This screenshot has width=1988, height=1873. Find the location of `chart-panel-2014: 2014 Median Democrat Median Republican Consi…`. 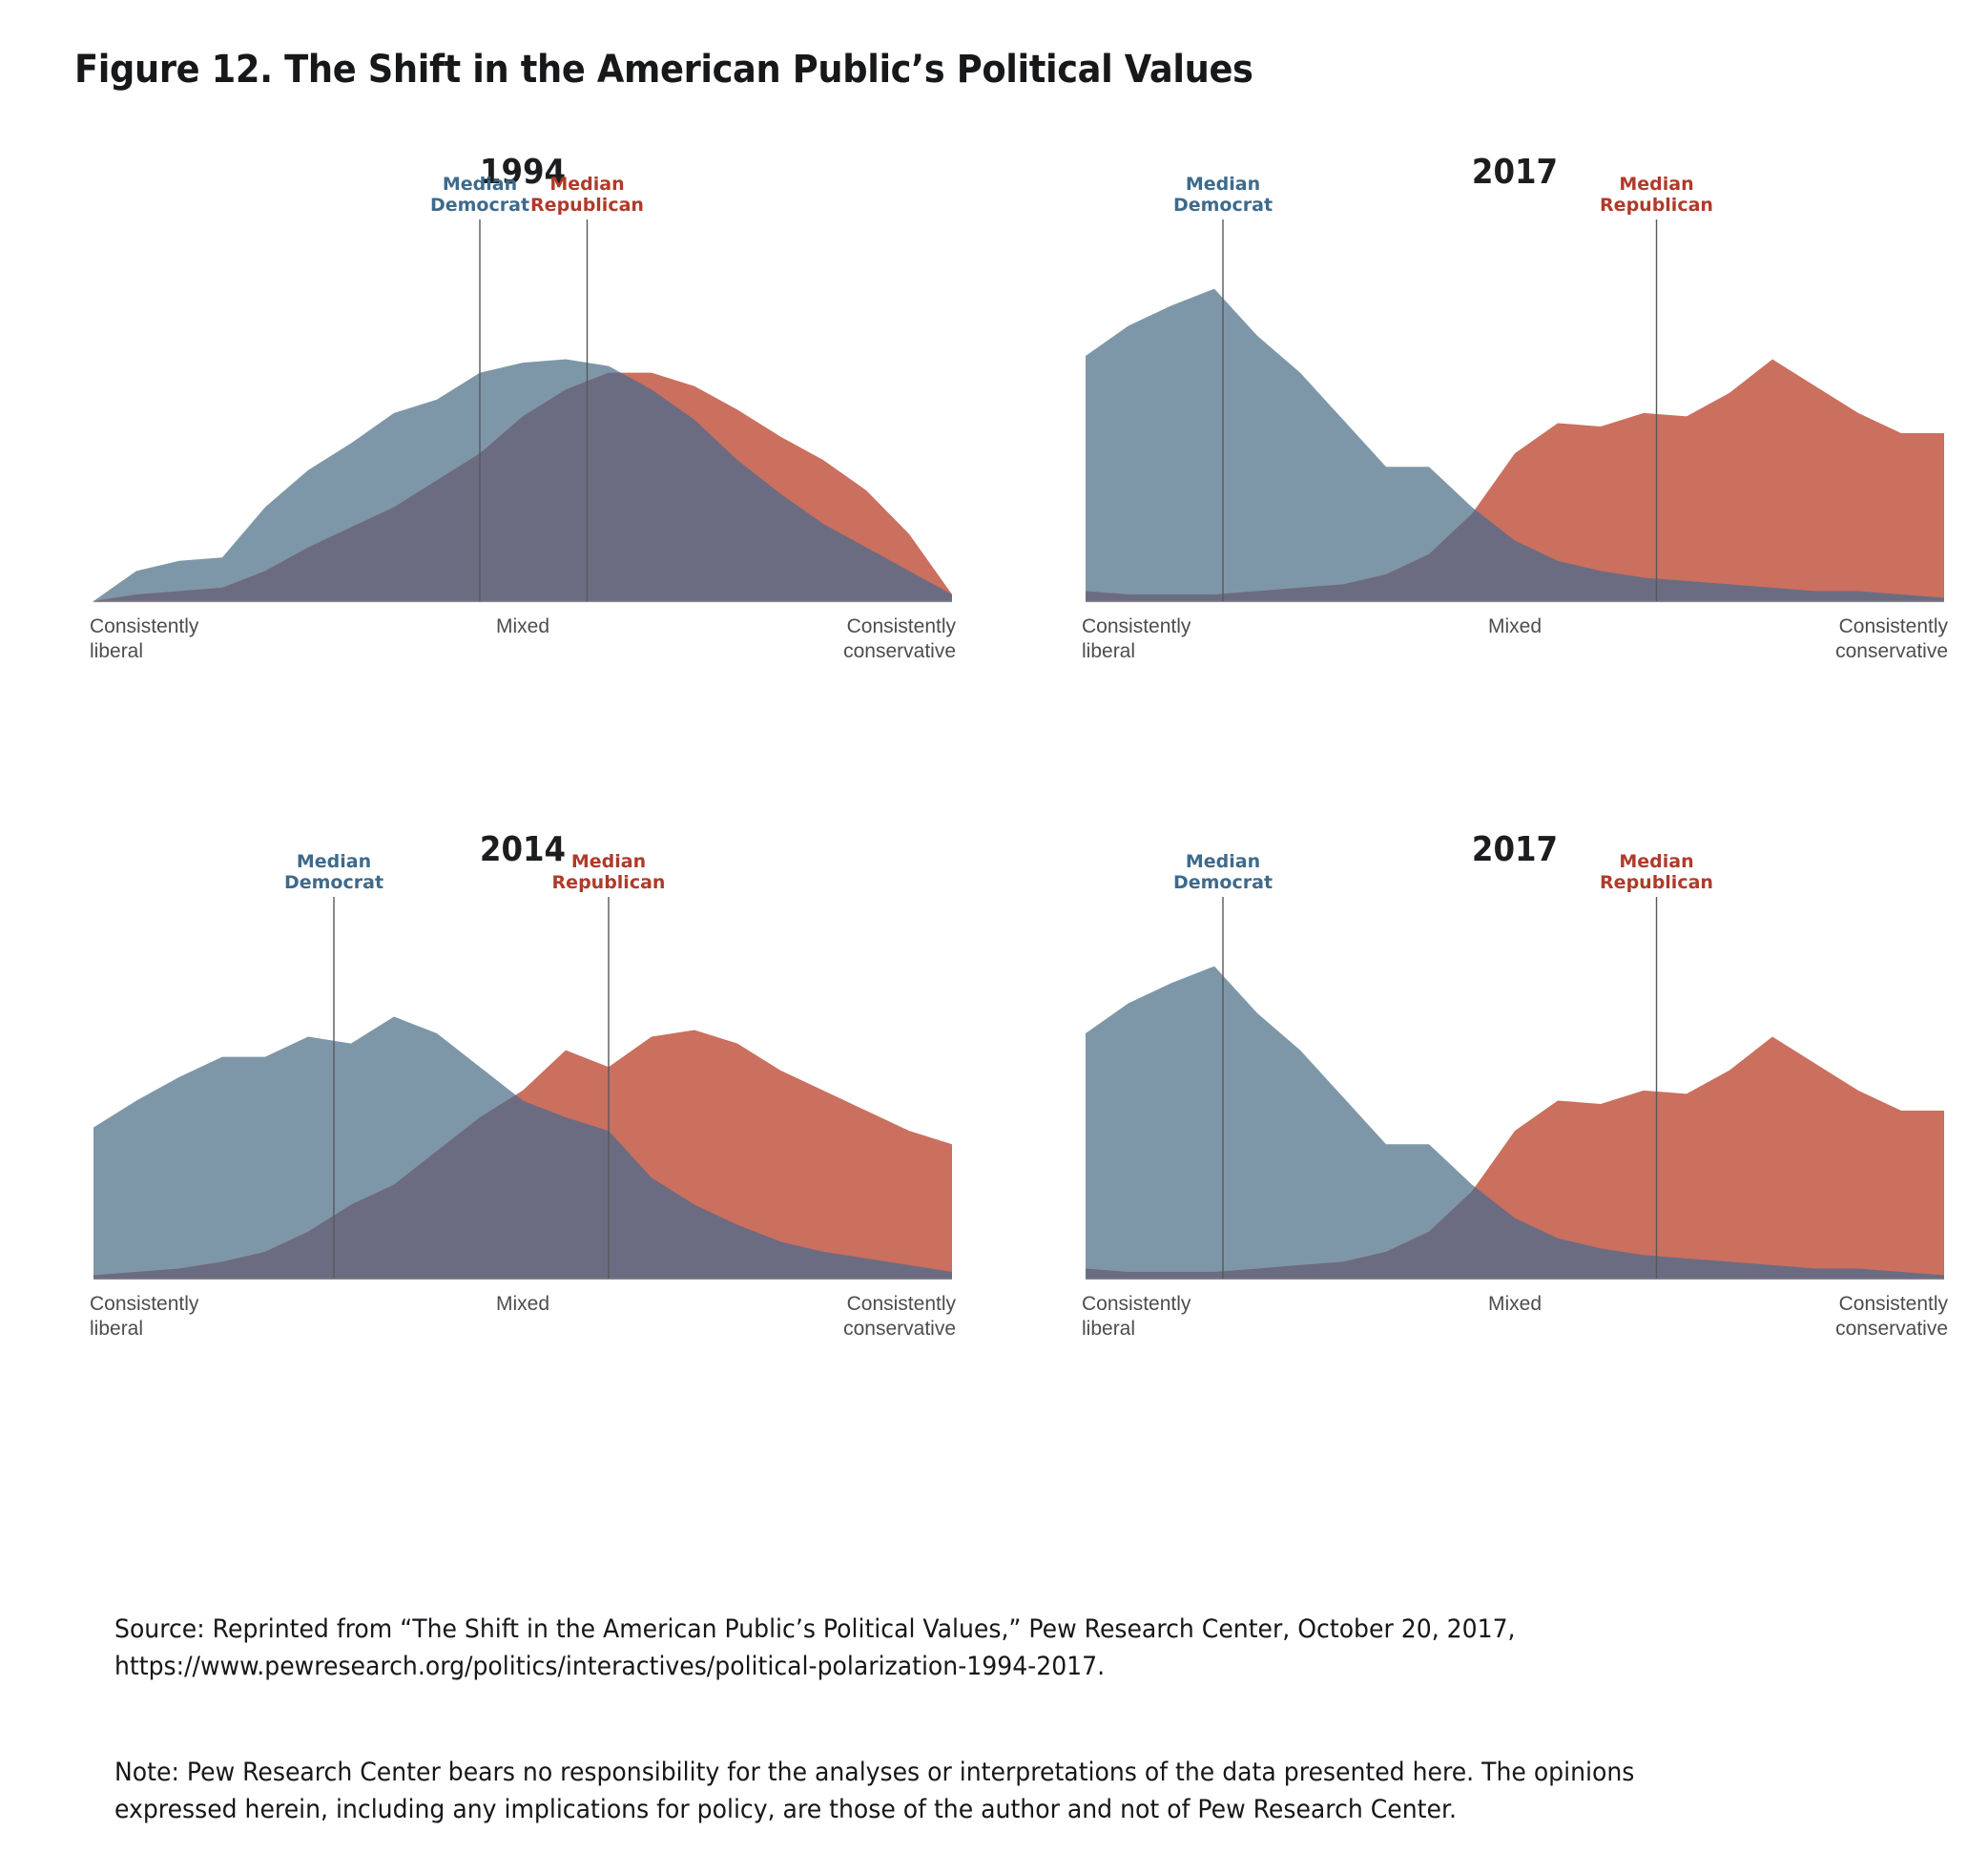

chart-panel-2014: 2014 Median Democrat Median Republican Consi… is located at coordinates (523, 1085).